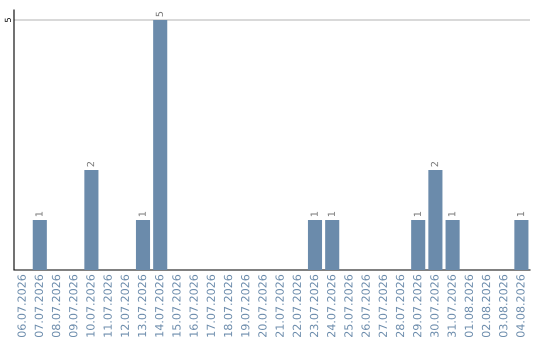 This screenshot has height=340, width=540. I want to click on x-tick-label: 31.07.2026, so click(451, 305).